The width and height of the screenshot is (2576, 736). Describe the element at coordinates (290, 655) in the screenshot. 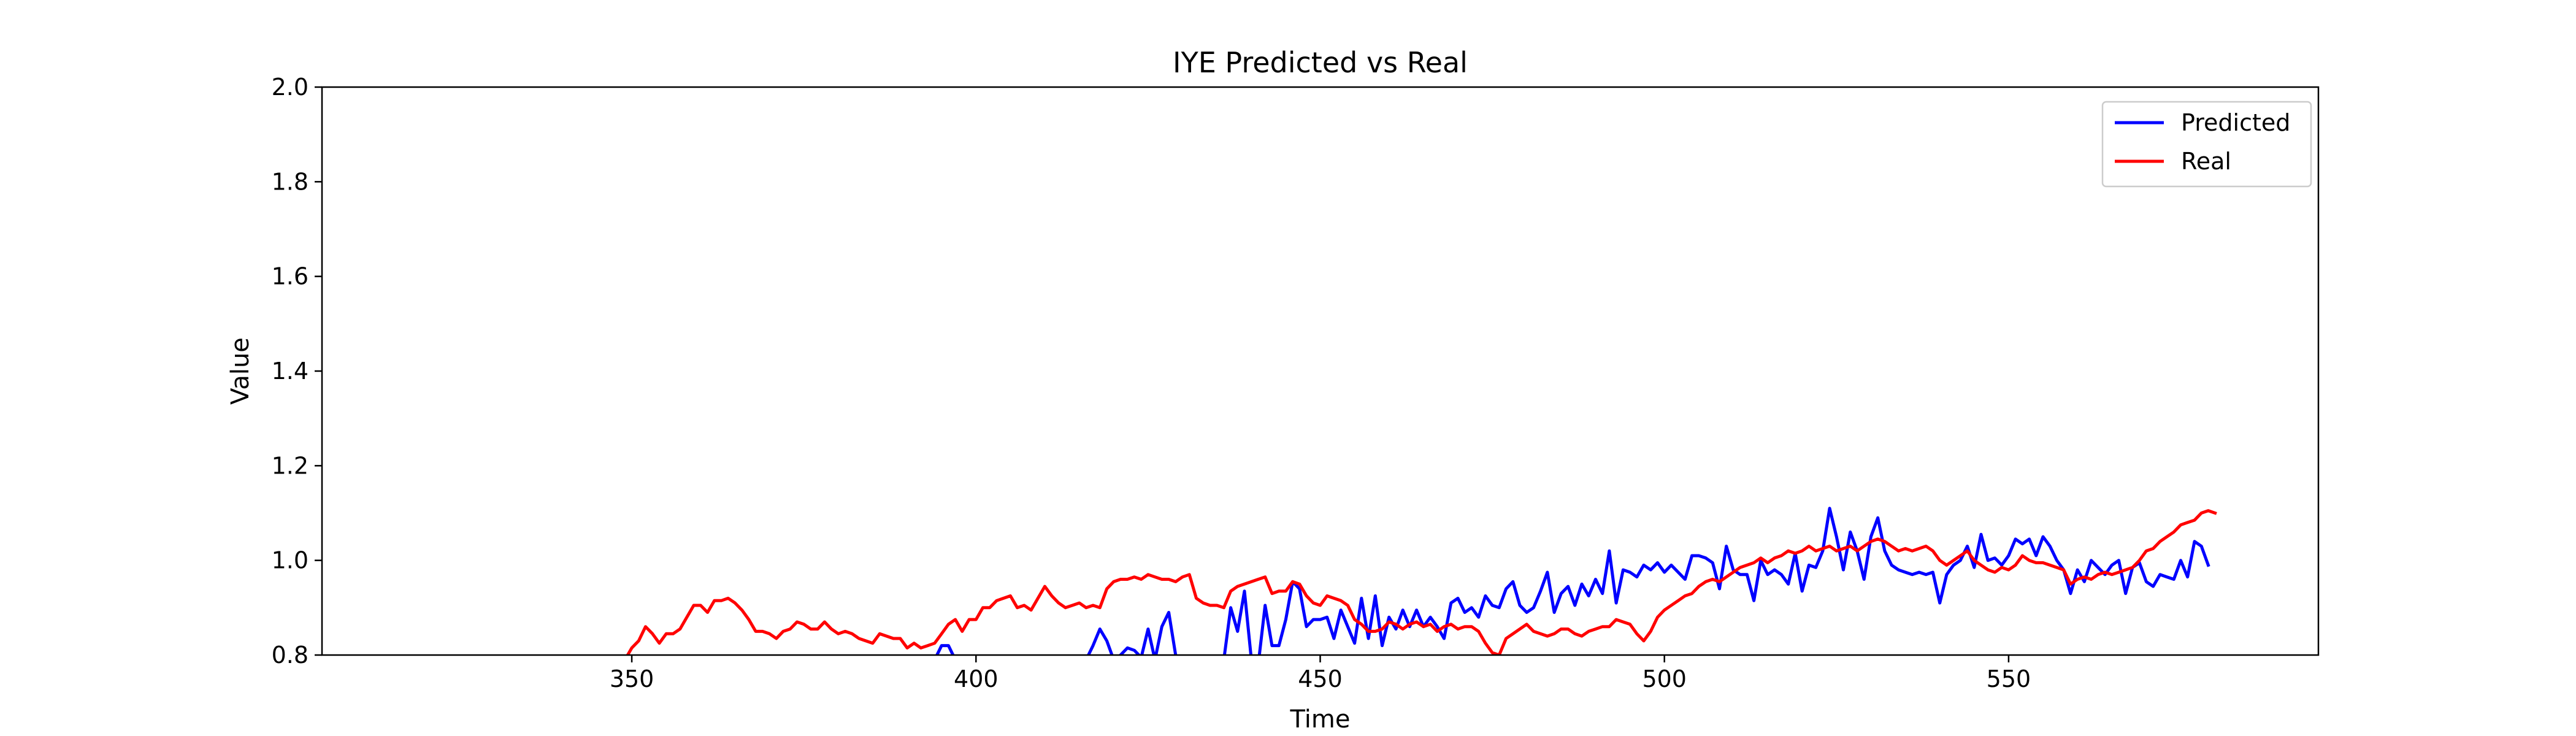

I see `y-tick-label: 0.8` at that location.